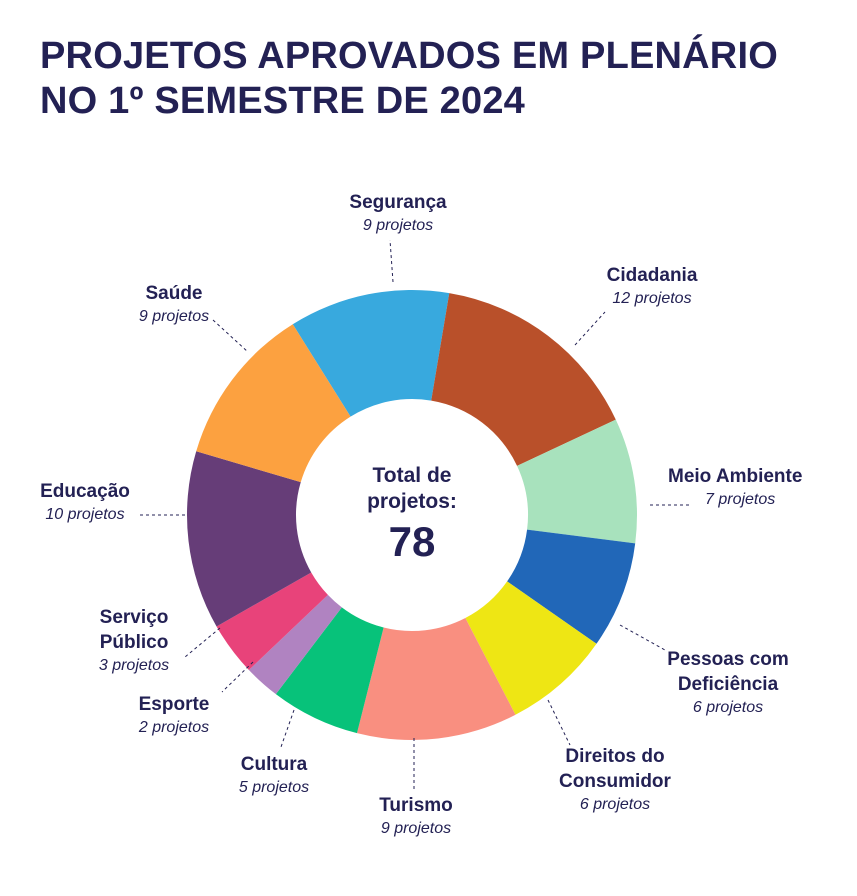 This screenshot has height=896, width=857. Describe the element at coordinates (523, 379) in the screenshot. I see `slice-cidadania` at that location.